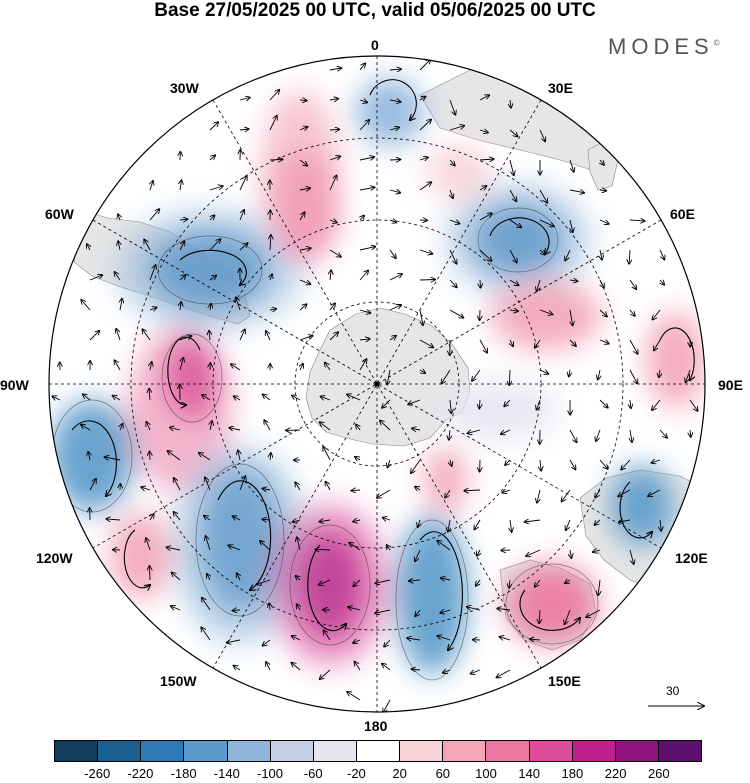  I want to click on lon-label-150w: 150W, so click(178, 681).